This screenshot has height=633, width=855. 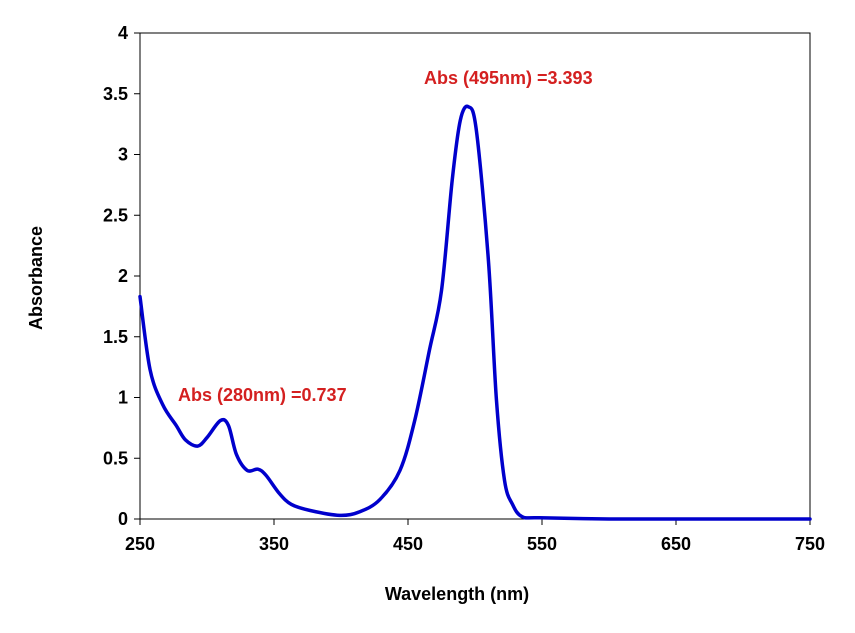 I want to click on y-tick-label: 1.5, so click(x=115, y=337).